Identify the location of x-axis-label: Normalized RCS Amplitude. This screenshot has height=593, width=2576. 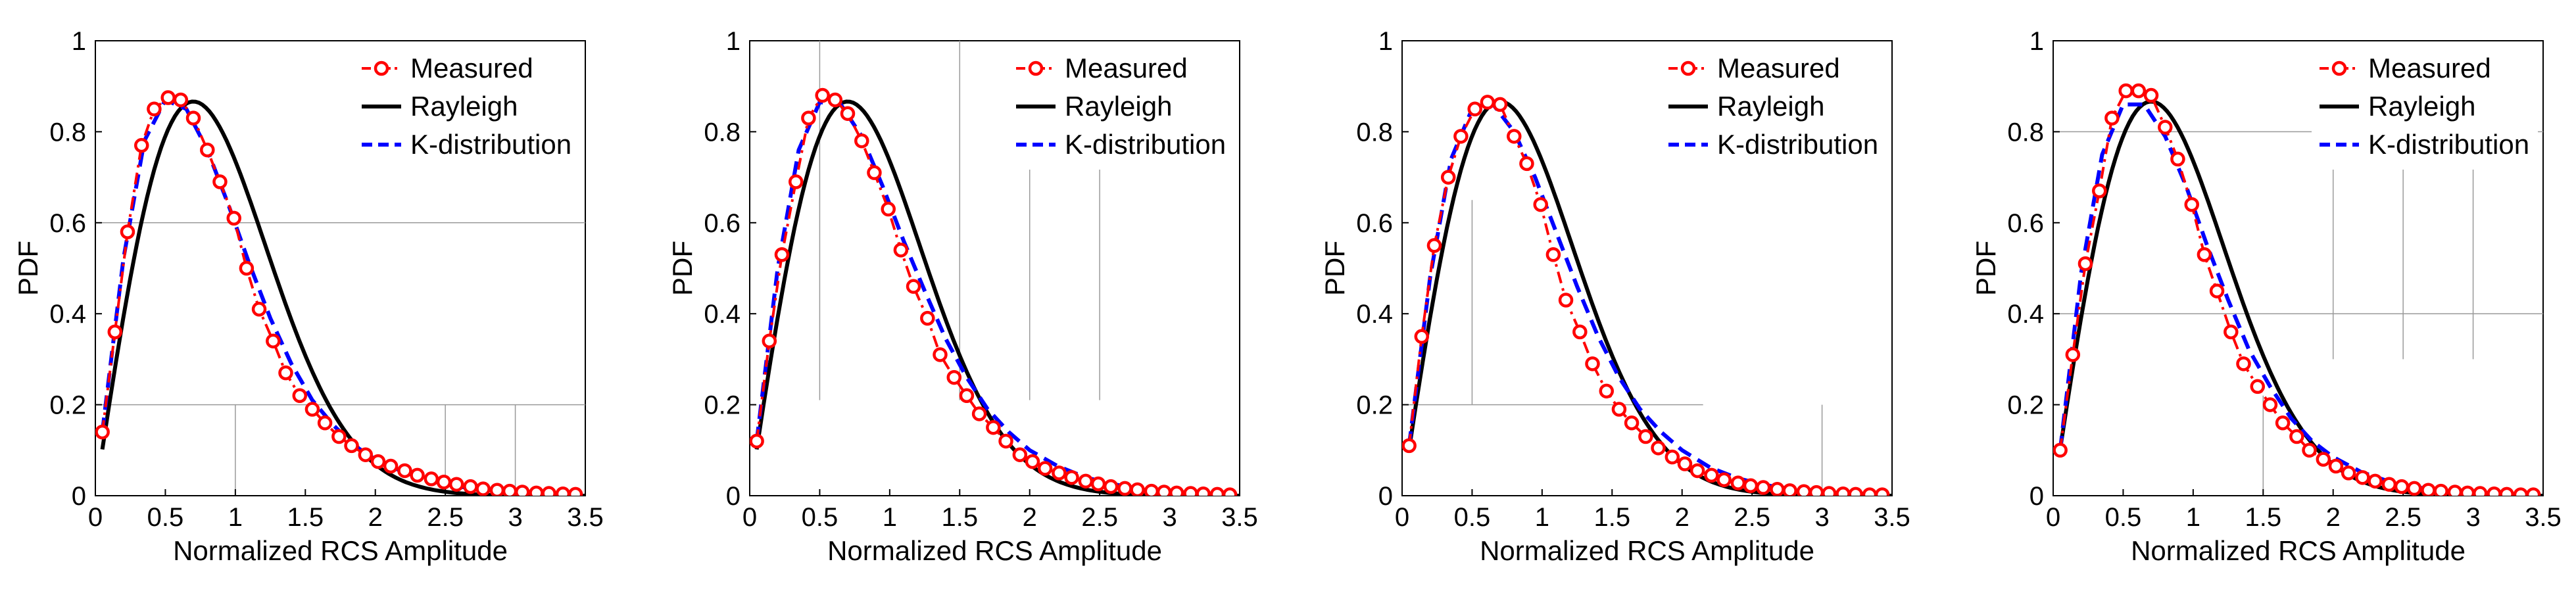
(2298, 550).